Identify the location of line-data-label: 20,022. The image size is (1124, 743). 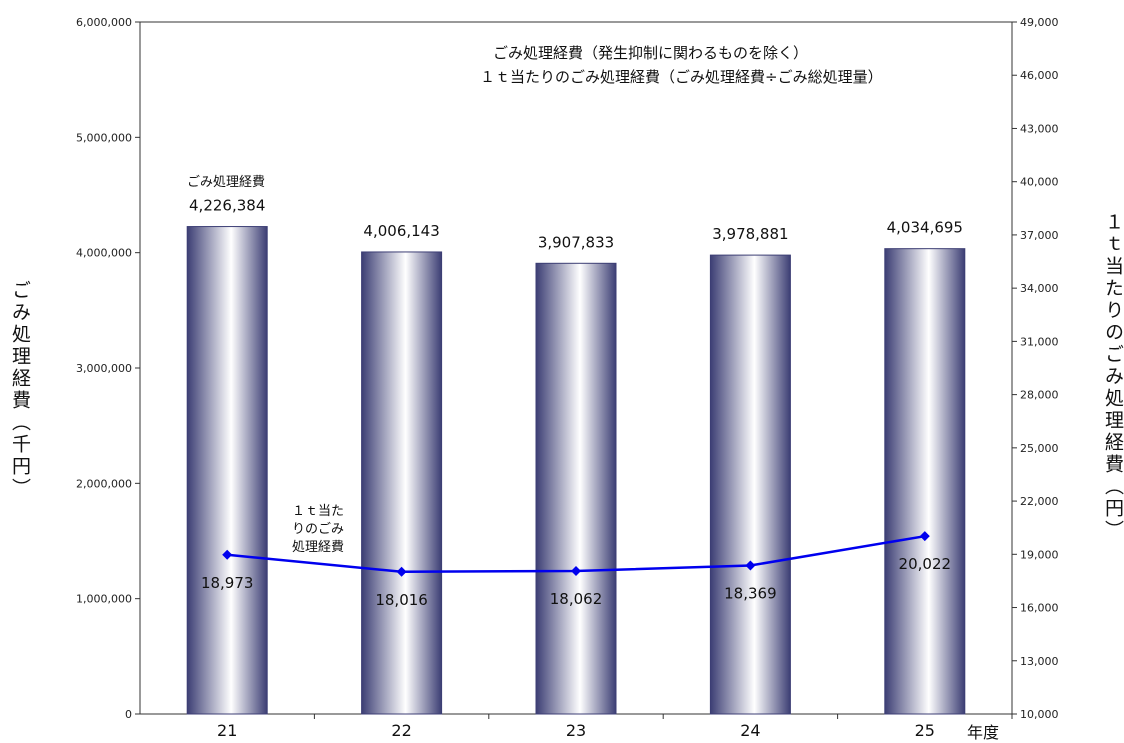
(925, 564).